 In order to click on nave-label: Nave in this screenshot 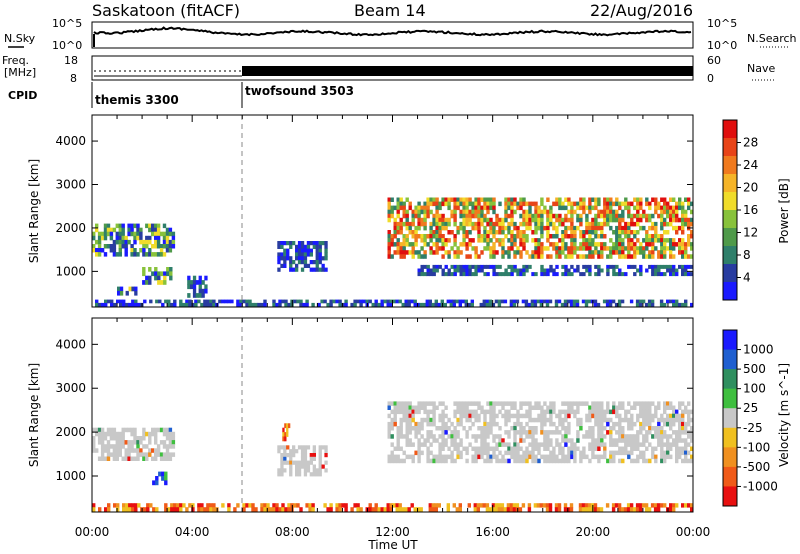, I will do `click(761, 68)`.